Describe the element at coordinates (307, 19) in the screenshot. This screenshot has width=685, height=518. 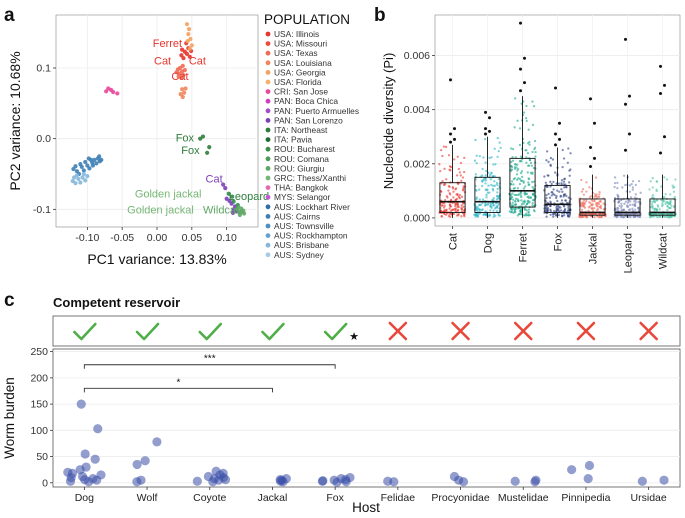
I see `legend-title: POPULATION` at that location.